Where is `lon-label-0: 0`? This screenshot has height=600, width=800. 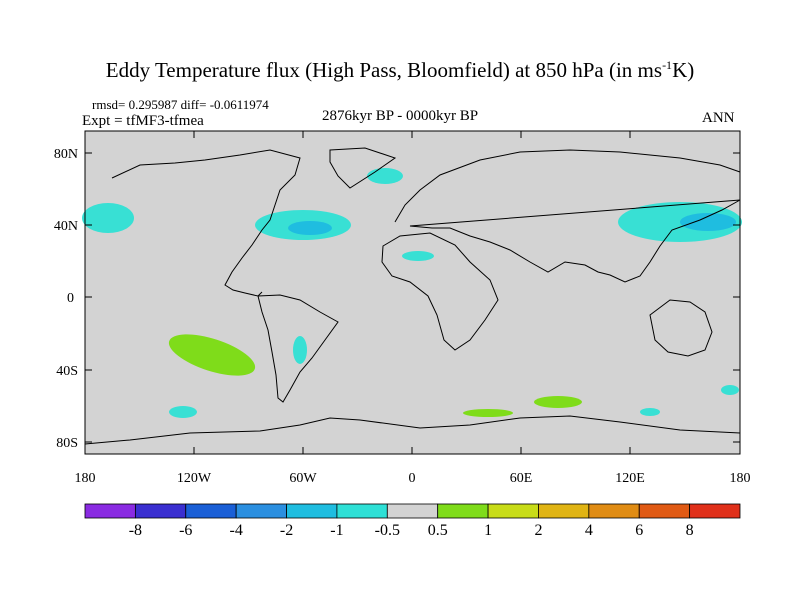
lon-label-0: 0 is located at coordinates (412, 478).